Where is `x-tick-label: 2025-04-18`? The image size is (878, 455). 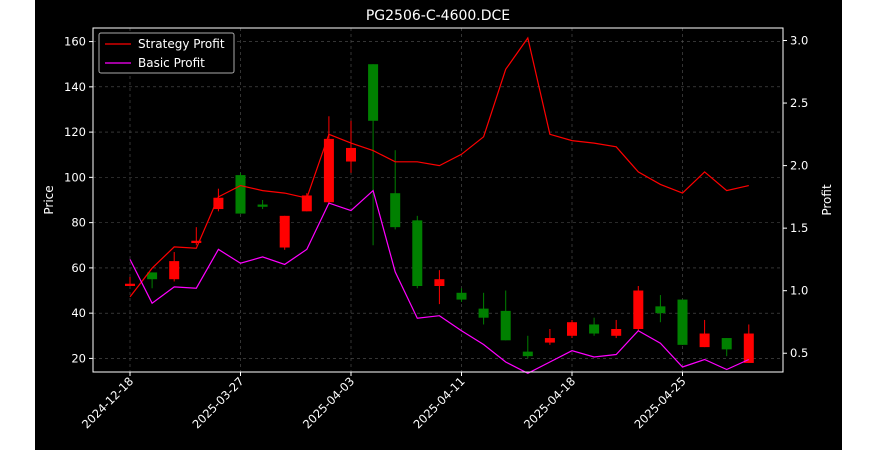
x-tick-label: 2025-04-18 is located at coordinates (549, 402).